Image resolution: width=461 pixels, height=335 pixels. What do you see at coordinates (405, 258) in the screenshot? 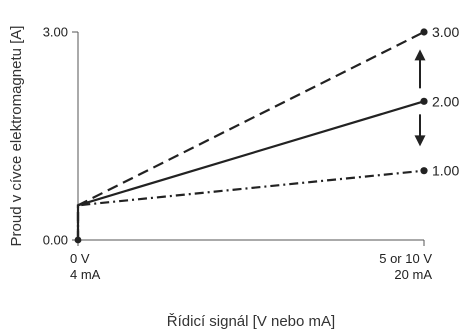
I see `x-tick-label: 5 or 10 V` at bounding box center [405, 258].